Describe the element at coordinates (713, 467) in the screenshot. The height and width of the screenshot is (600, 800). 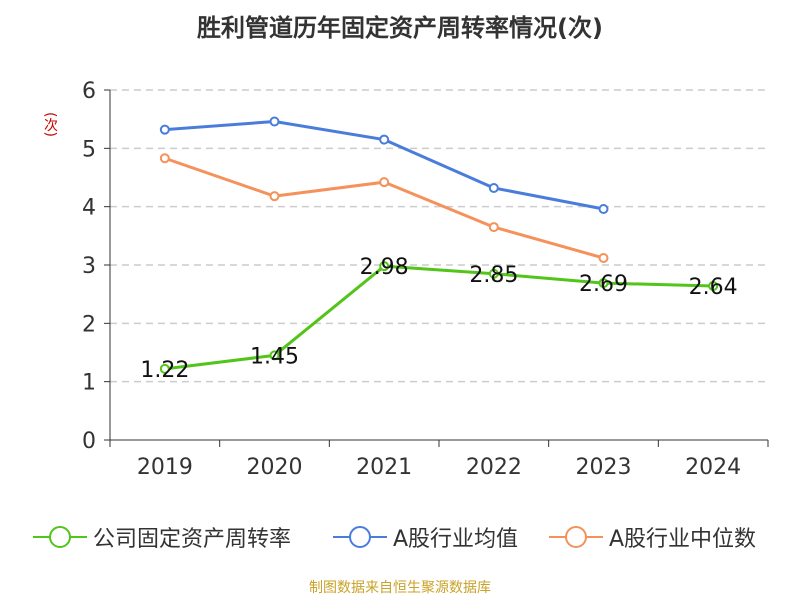
I see `x-tick-label: 2024` at that location.